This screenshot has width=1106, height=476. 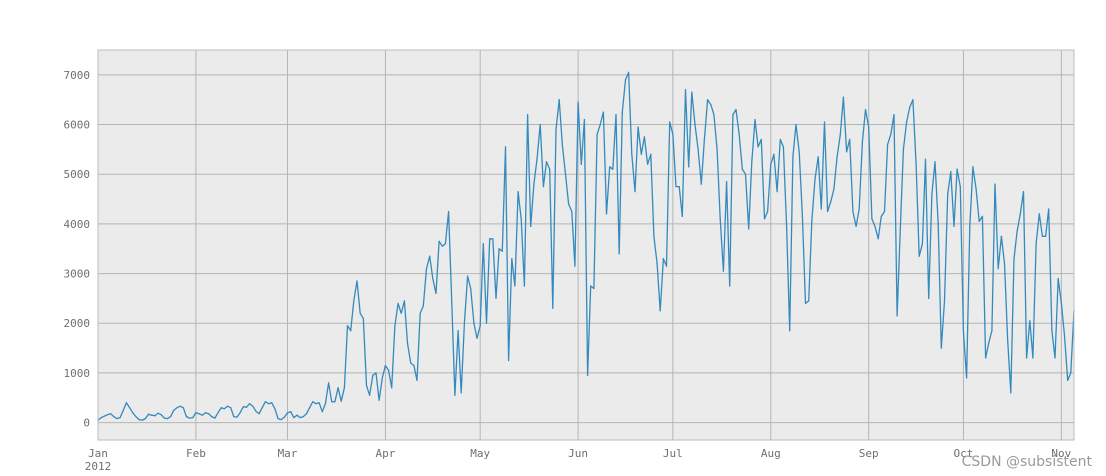 I want to click on x-tick-label: Aug, so click(x=771, y=453).